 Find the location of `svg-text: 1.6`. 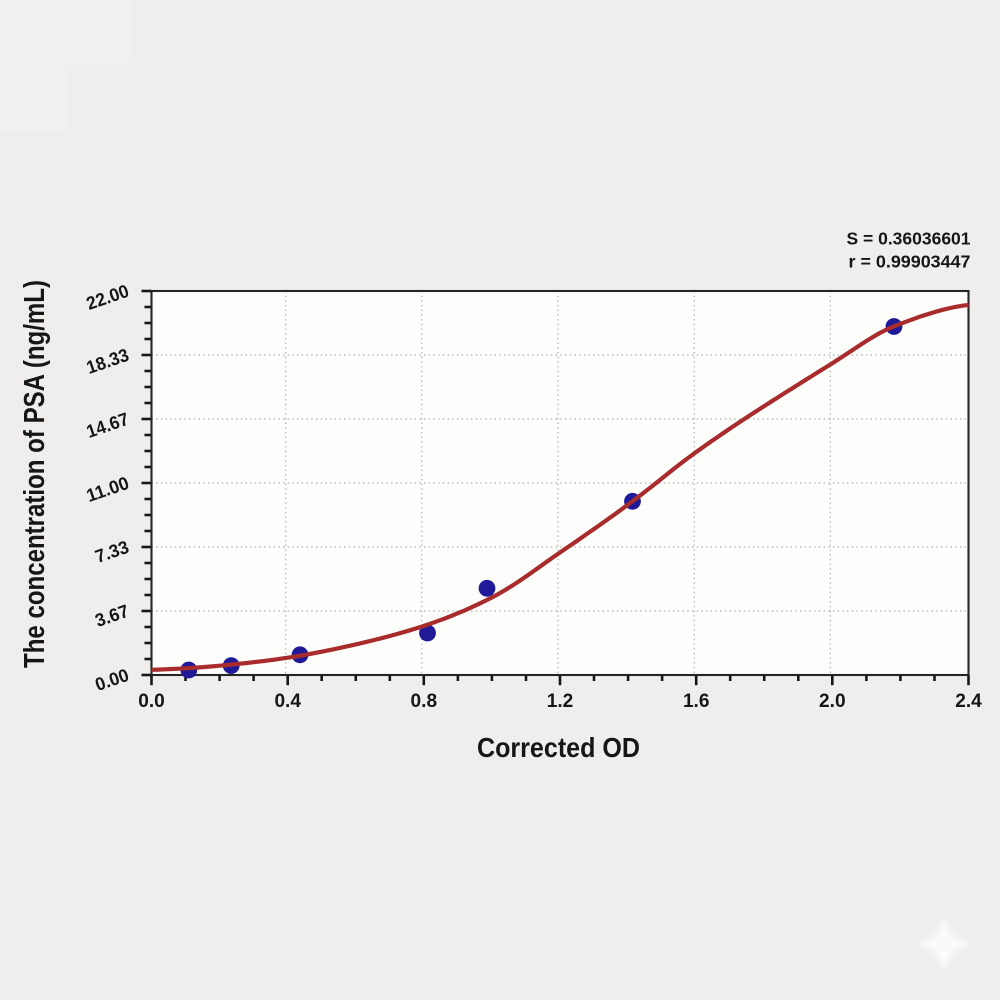

svg-text: 1.6 is located at coordinates (696, 701).